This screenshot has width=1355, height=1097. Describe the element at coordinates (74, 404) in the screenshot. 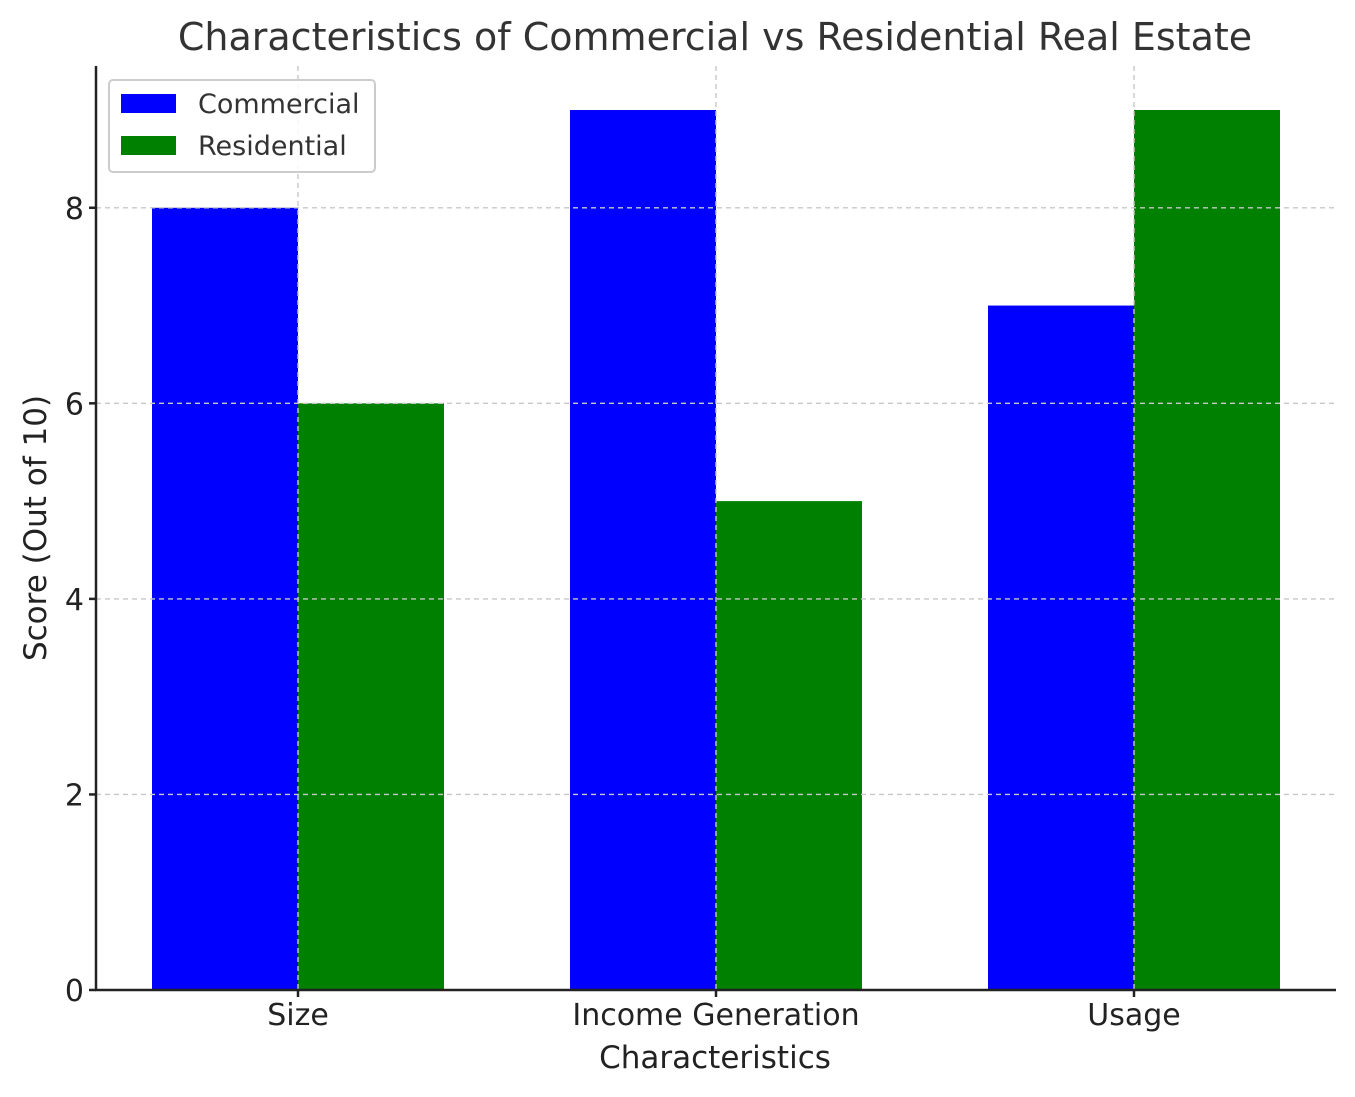

I see `y-tick-label: 6` at that location.